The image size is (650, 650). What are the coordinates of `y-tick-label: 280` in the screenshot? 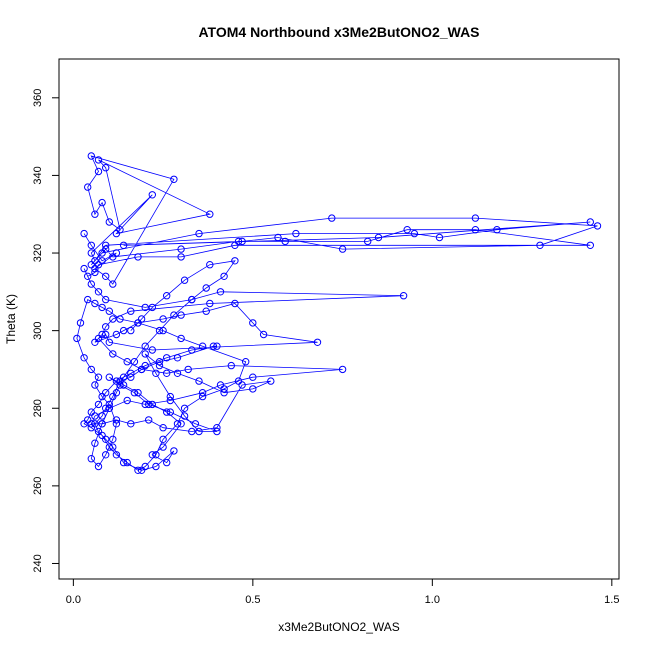 It's located at (38, 408).